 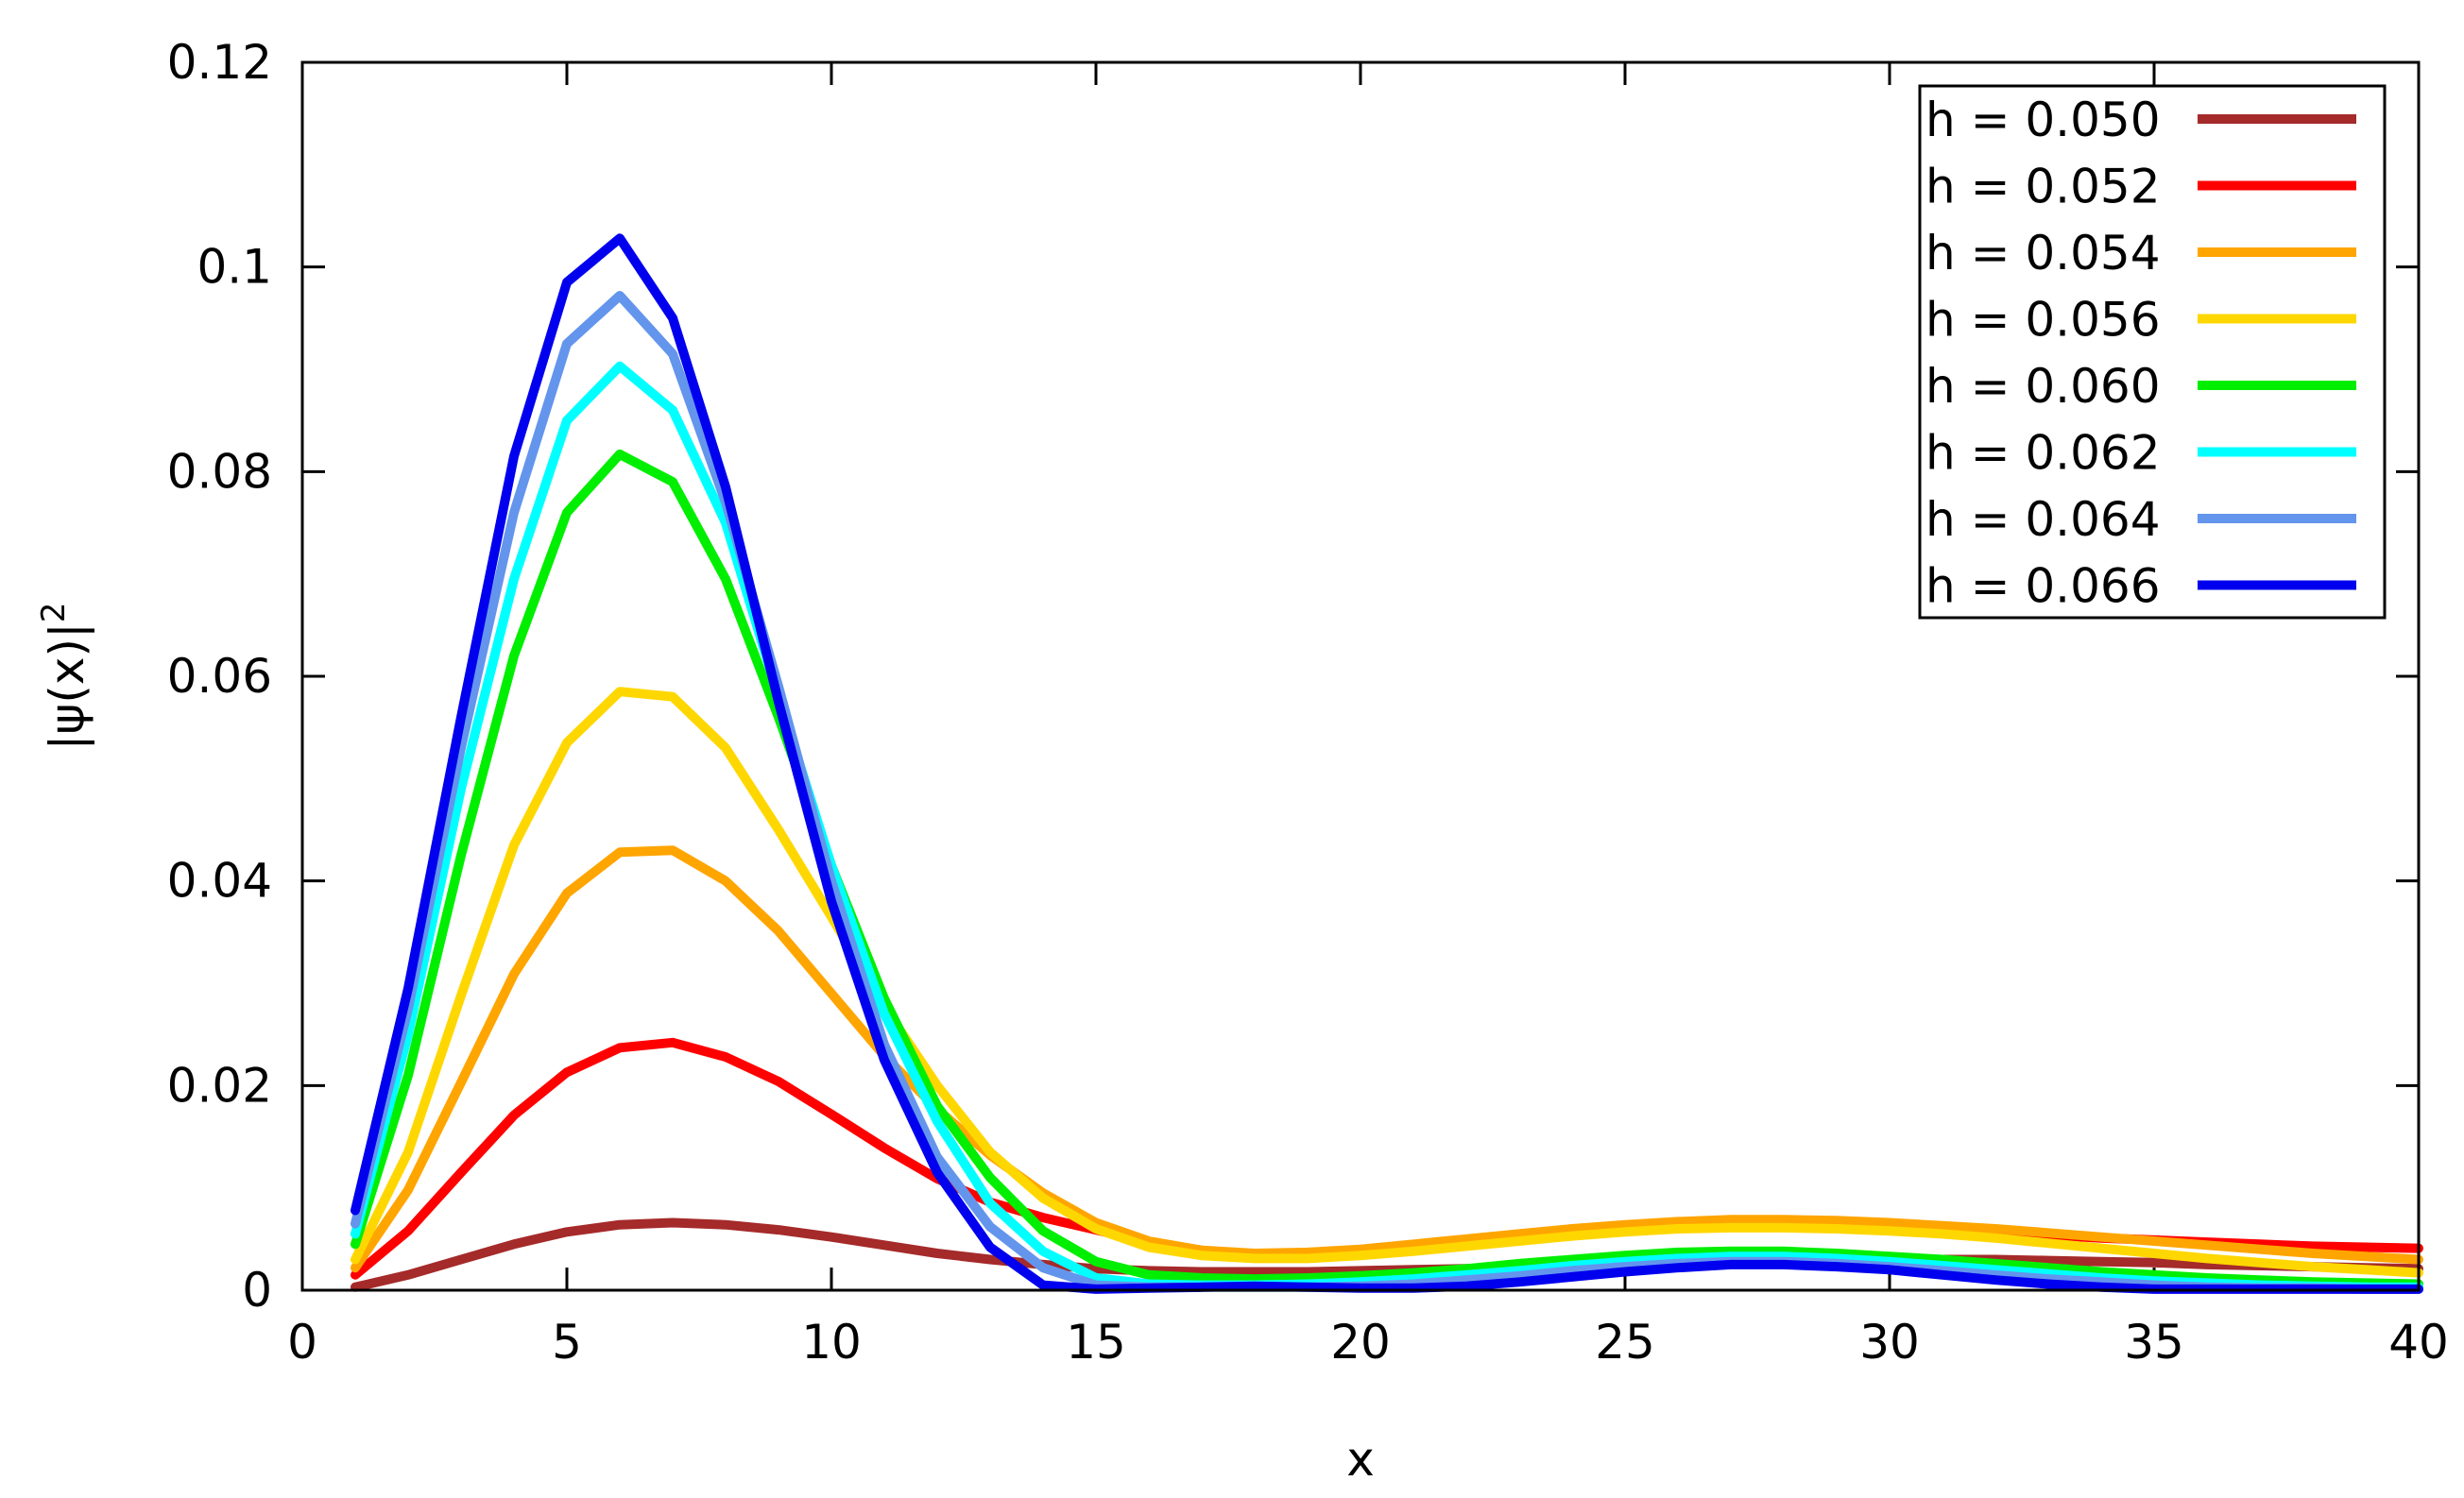 I want to click on y-tick-label: 0.06, so click(x=219, y=676).